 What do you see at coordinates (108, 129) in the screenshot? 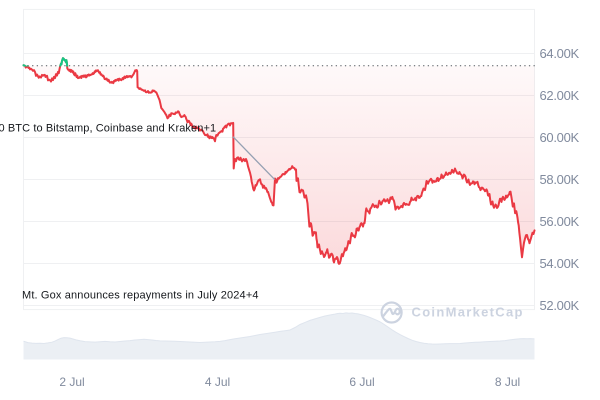
I see `svg-text:0 BTC to Bitstamp, Coinbase an: 0 BTC to Bitstamp, Coinbase and Kraken+1` at bounding box center [108, 129].